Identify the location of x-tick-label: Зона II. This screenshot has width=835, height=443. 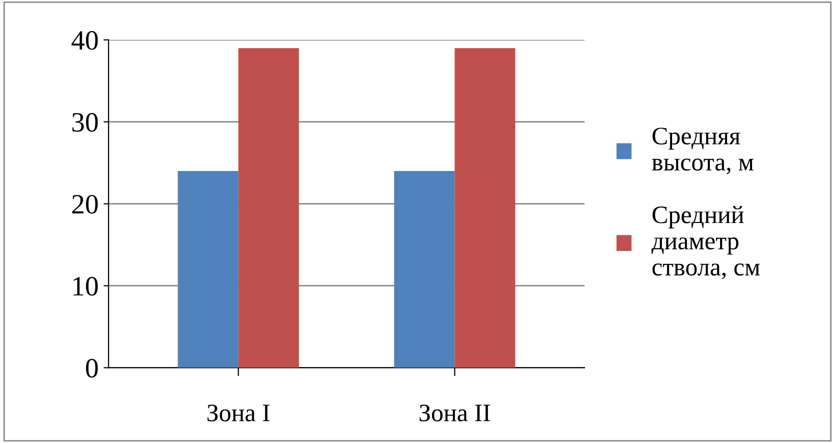
(455, 413).